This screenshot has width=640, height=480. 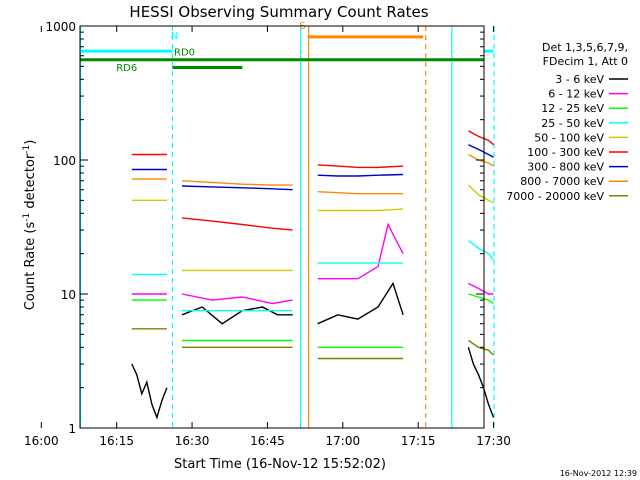 What do you see at coordinates (280, 464) in the screenshot?
I see `x-axis-label: Start Time (16-Nov-12 15:52:02)` at bounding box center [280, 464].